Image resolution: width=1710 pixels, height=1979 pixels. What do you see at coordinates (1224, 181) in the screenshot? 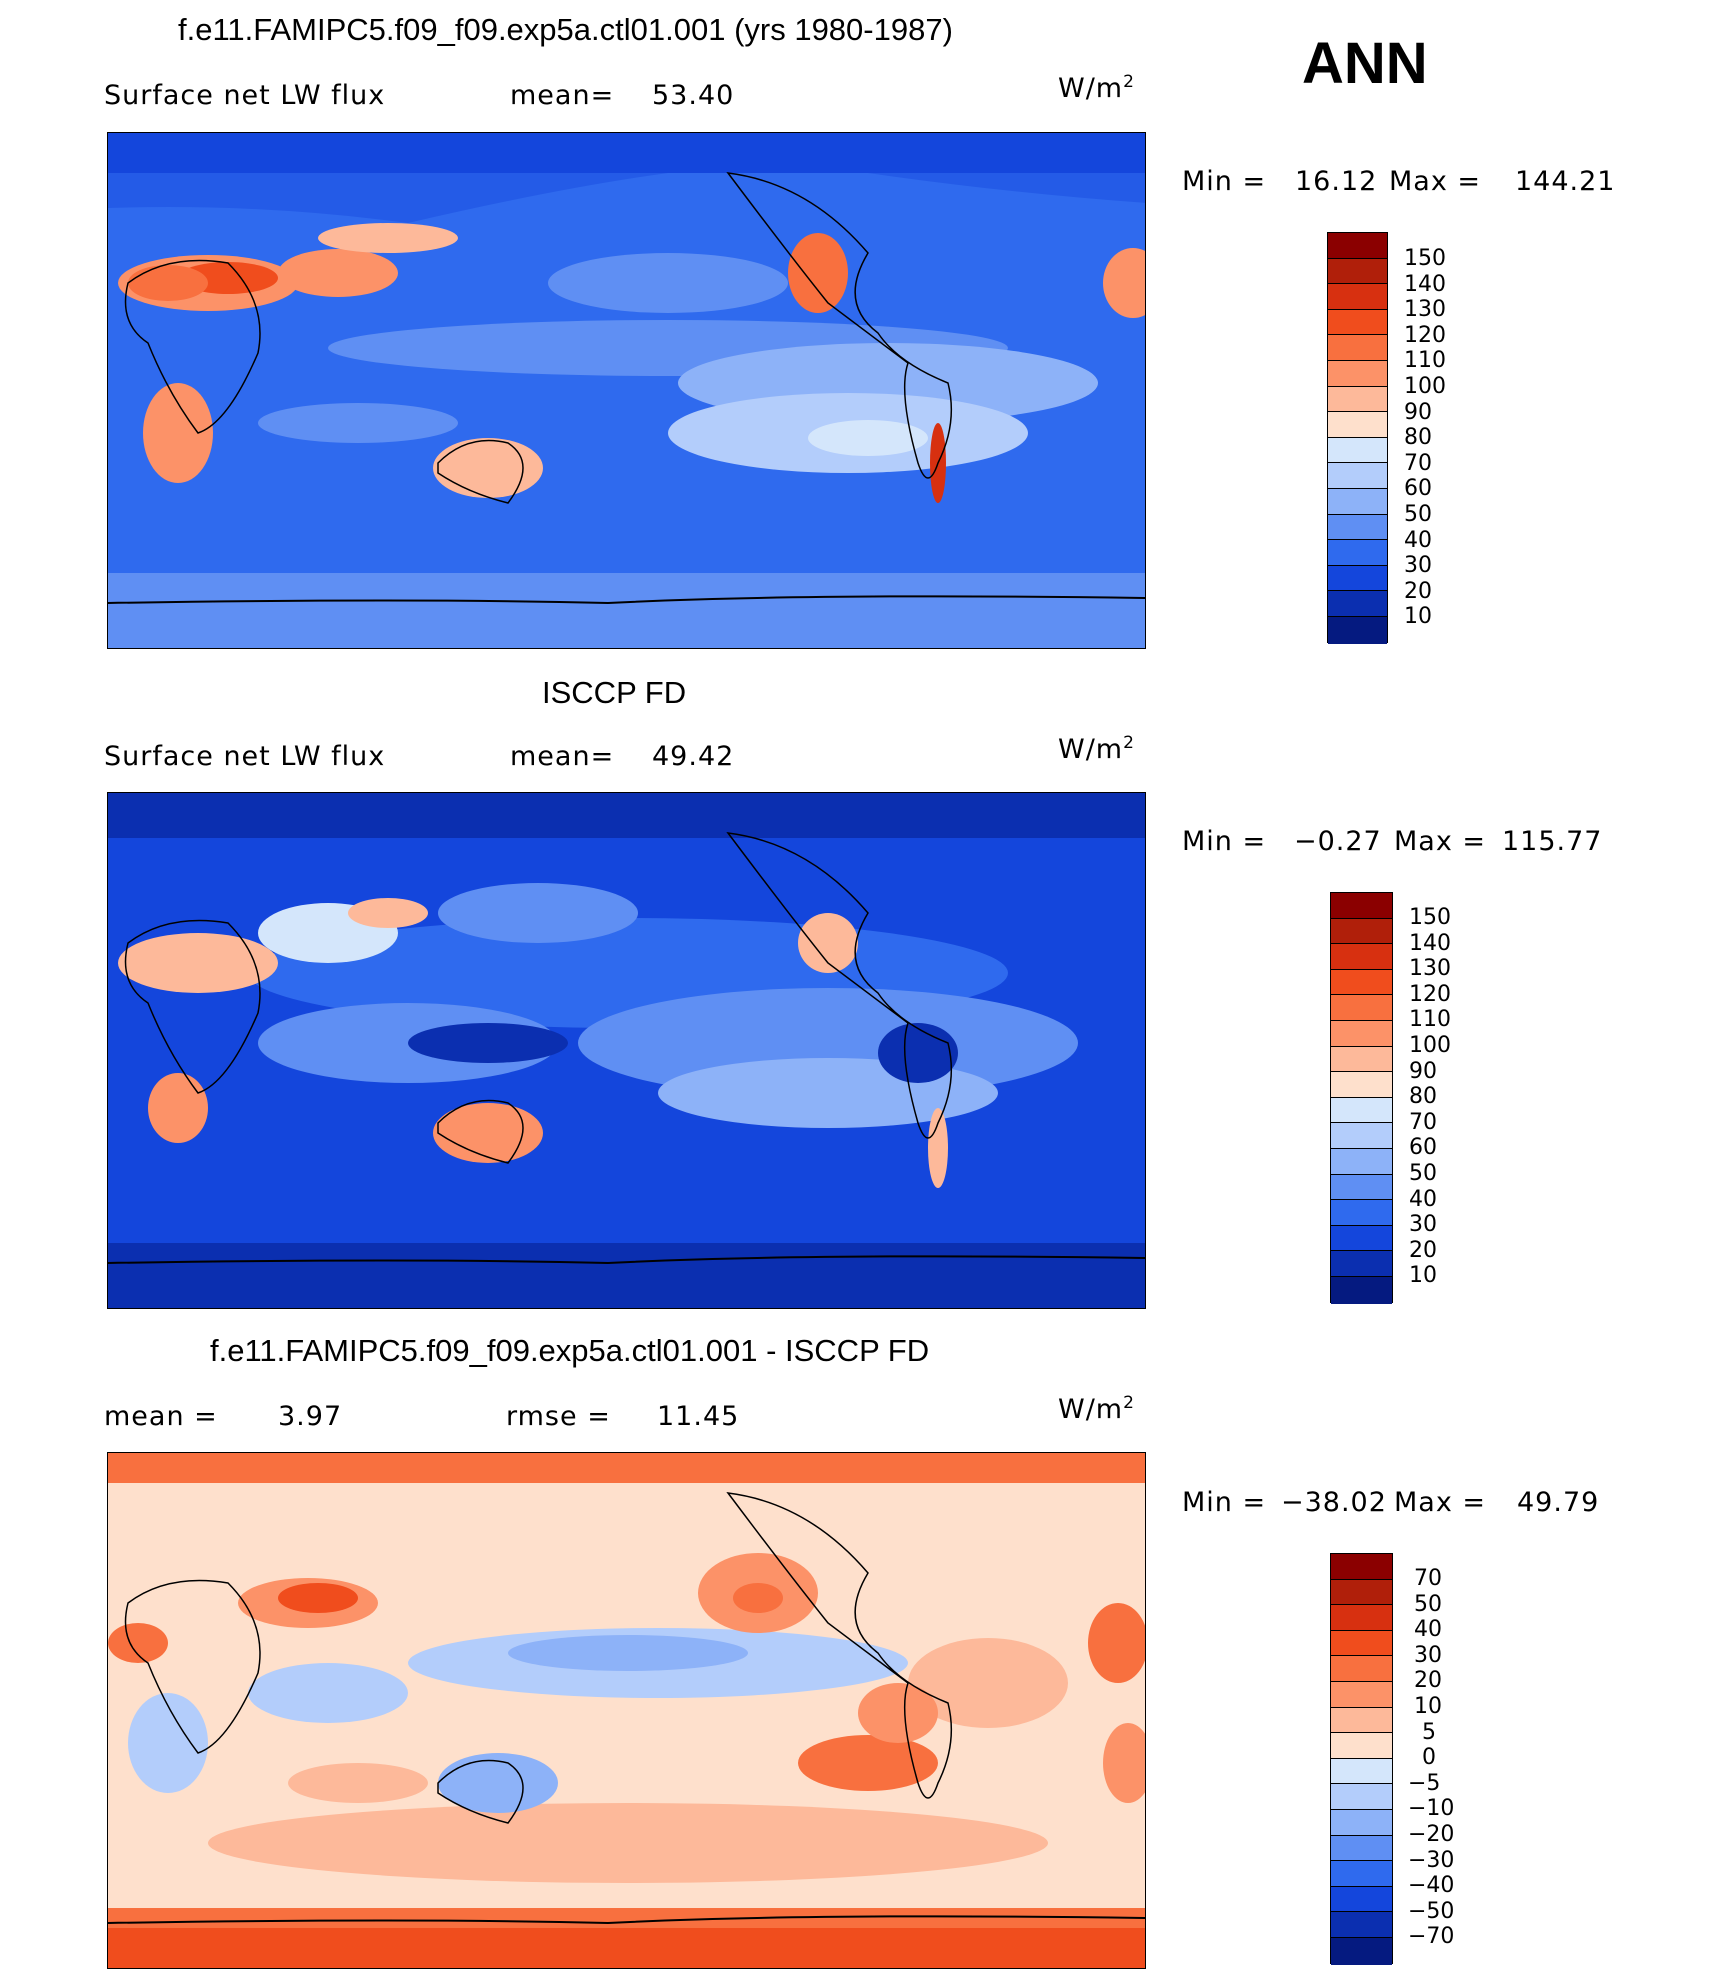
I see `panel1-min-label: Min =` at bounding box center [1224, 181].